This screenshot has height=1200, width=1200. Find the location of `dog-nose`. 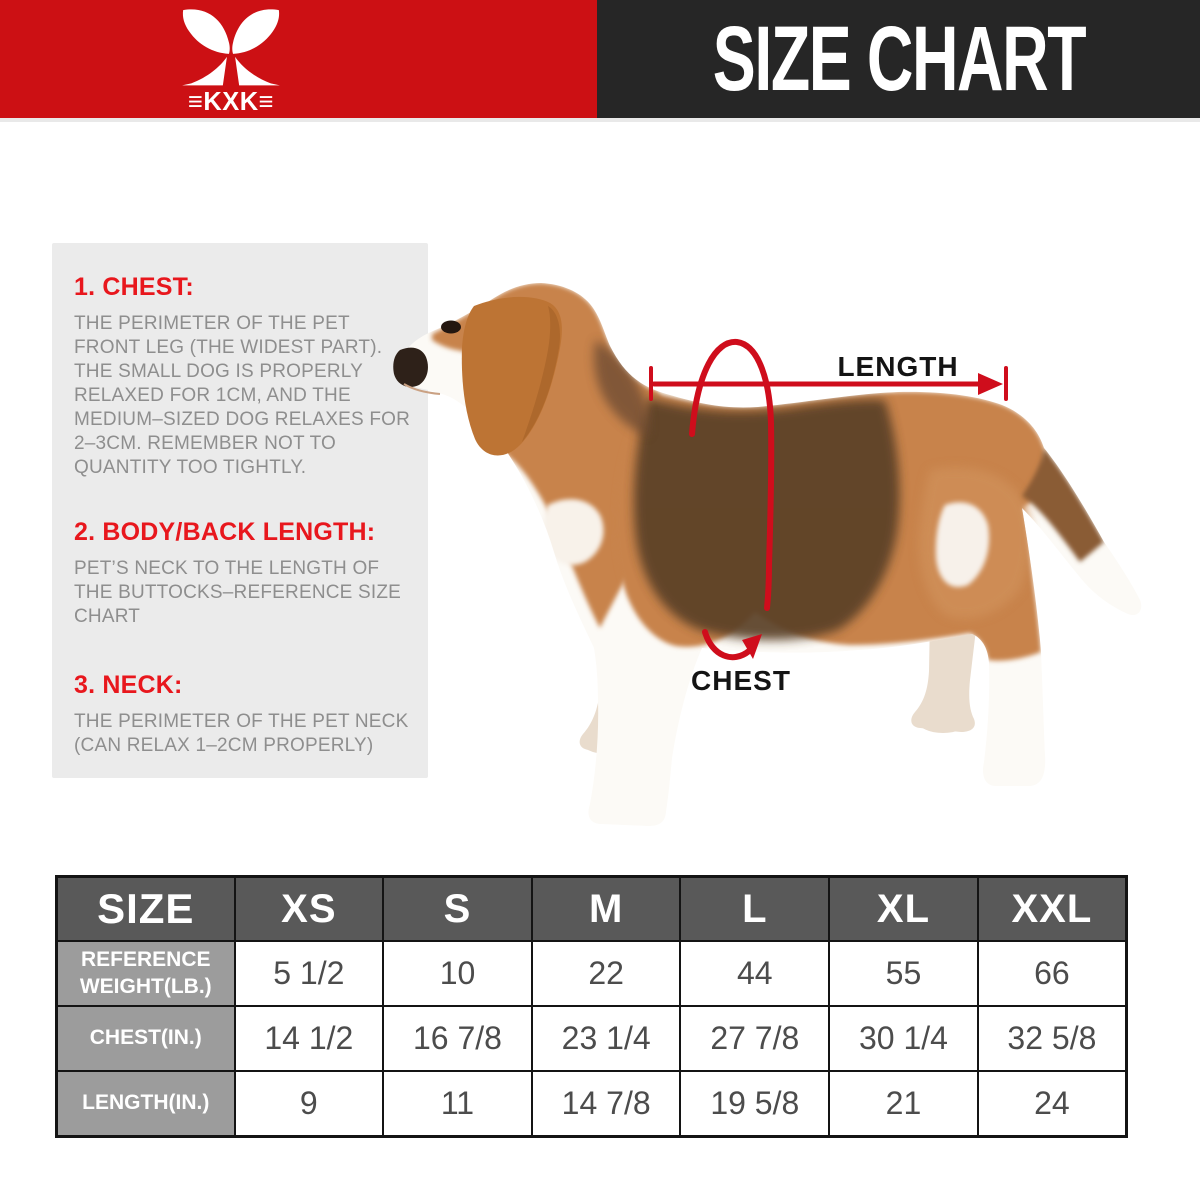

dog-nose is located at coordinates (410, 367).